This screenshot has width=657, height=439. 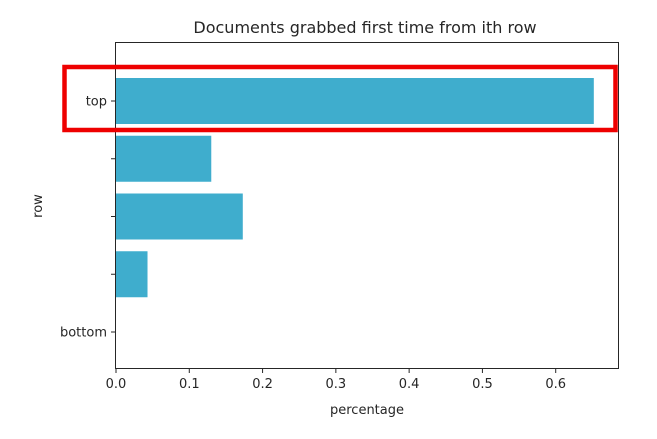 I want to click on x-axis-label: percentage, so click(x=367, y=410).